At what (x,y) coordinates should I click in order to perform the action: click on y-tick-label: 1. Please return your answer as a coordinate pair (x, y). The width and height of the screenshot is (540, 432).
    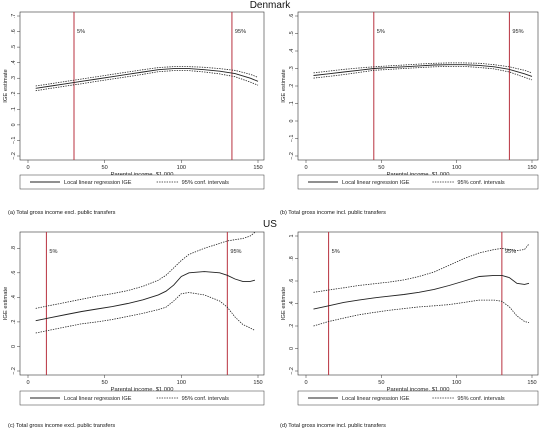
    Looking at the image, I should click on (292, 236).